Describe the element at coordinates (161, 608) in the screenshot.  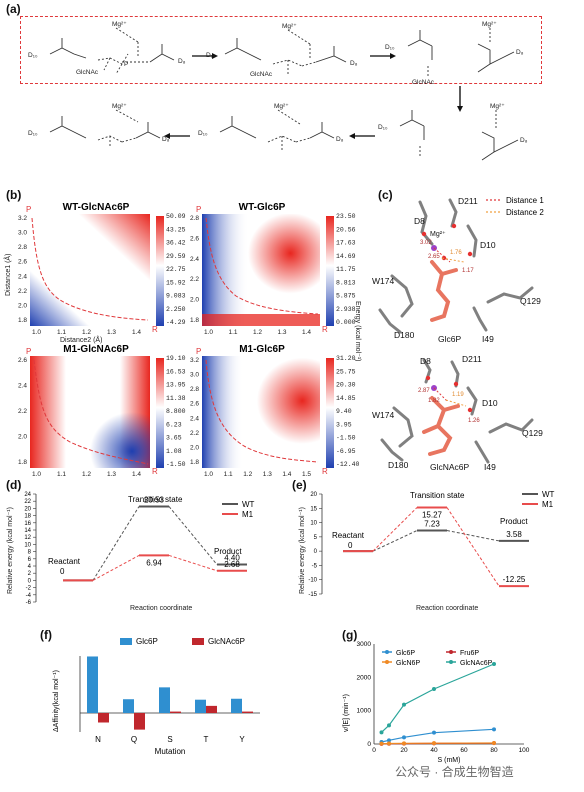
I see `d-xlabel: Reaction coordinate` at that location.